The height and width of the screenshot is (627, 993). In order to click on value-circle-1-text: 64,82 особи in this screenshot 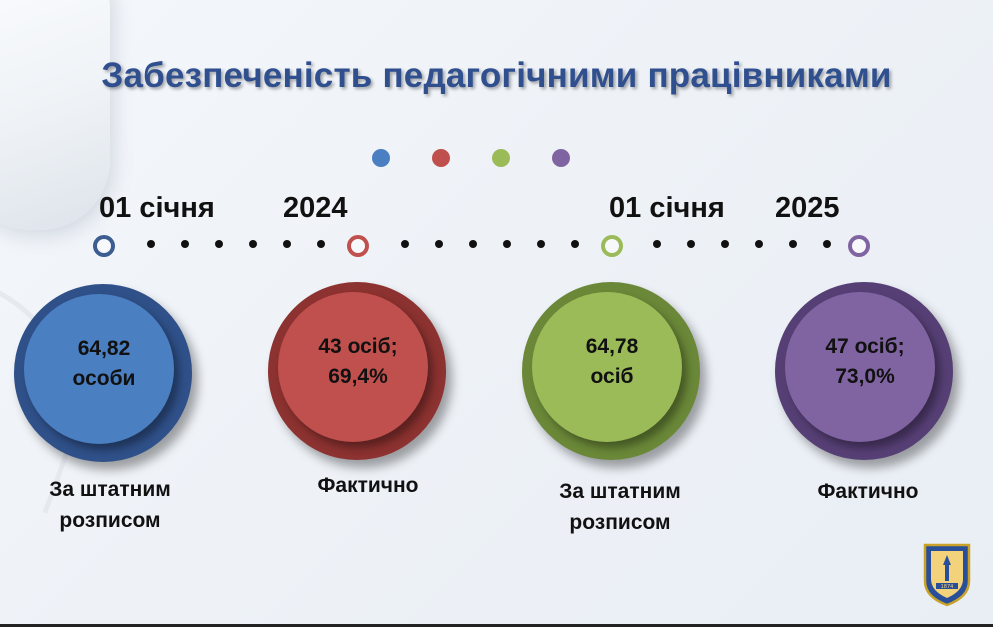, I will do `click(104, 364)`.